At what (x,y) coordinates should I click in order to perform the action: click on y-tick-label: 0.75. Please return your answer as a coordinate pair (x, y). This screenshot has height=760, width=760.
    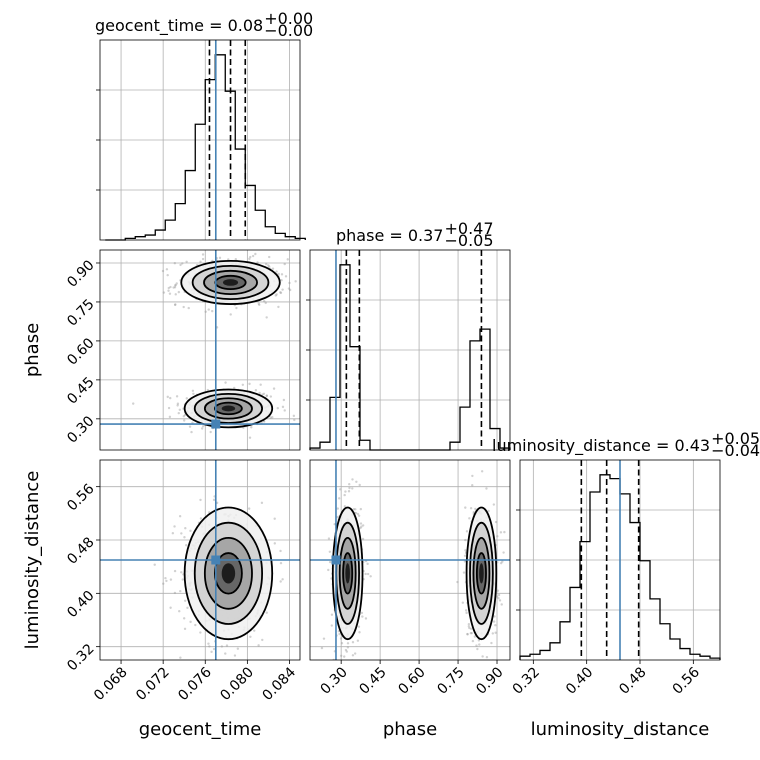
    Looking at the image, I should click on (80, 312).